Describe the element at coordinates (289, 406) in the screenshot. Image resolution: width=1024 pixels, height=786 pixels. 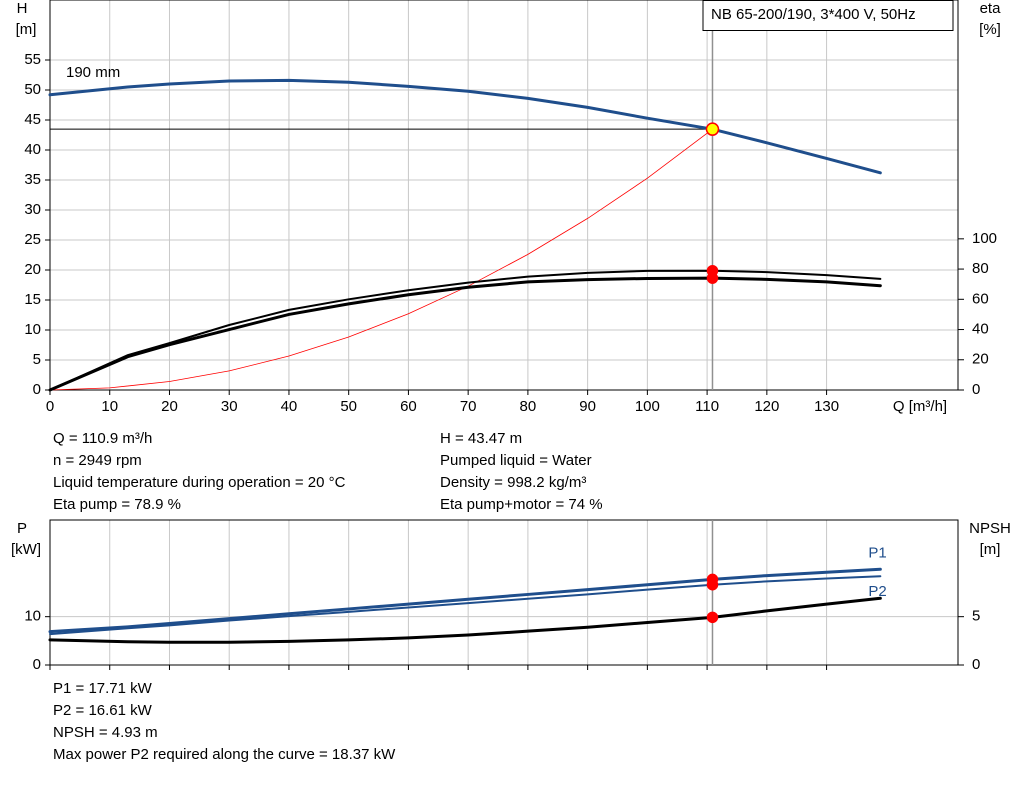
I see `x-tick-label: 40` at that location.